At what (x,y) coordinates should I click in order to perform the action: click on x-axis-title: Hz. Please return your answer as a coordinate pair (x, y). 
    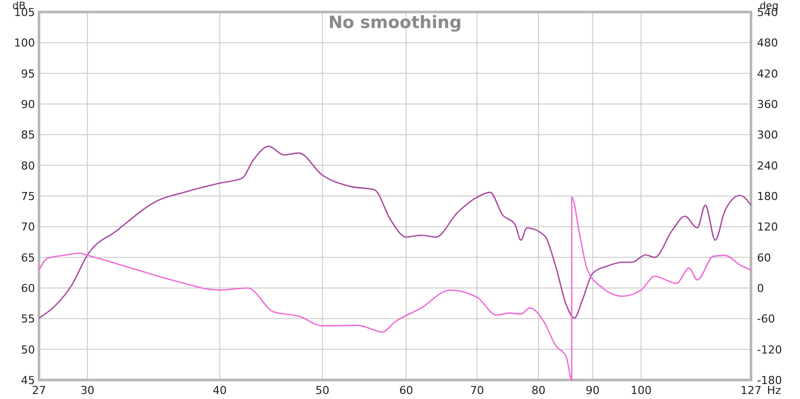
    Looking at the image, I should click on (774, 390).